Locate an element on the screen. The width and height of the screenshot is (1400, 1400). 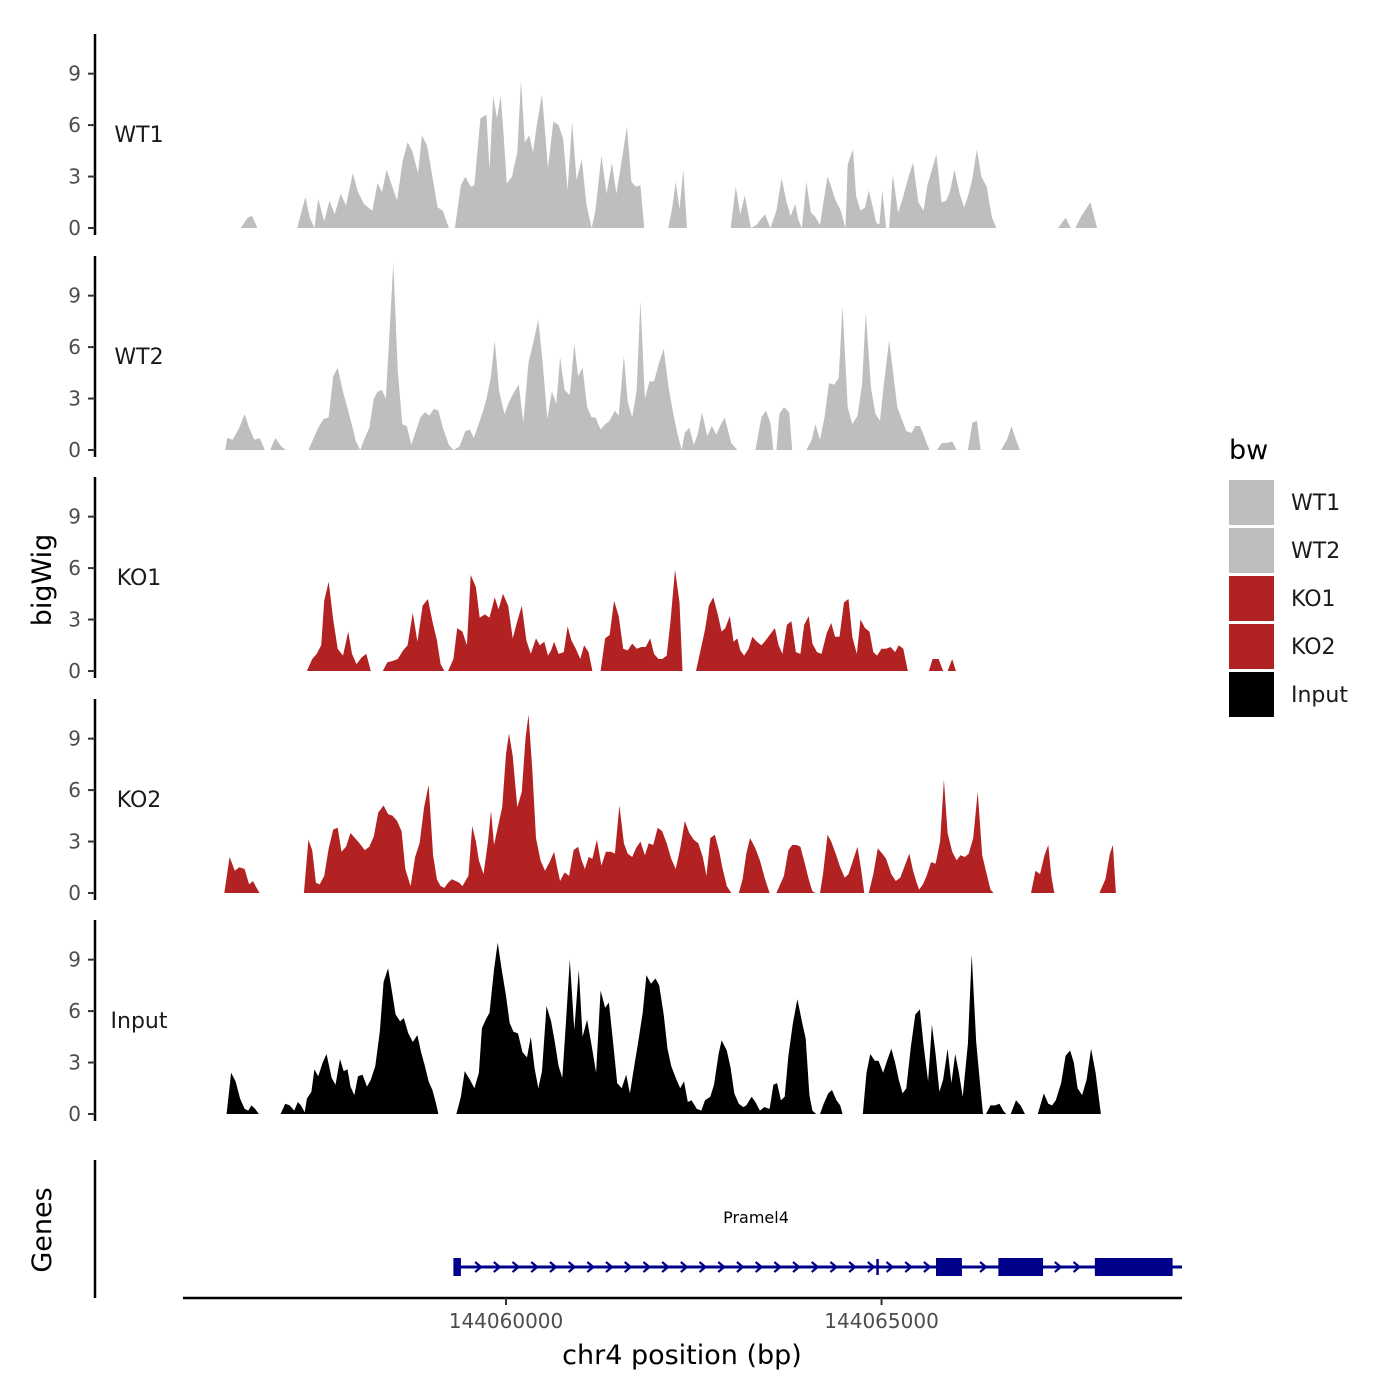
gene-model: Pramel4 is located at coordinates (817, 1242).